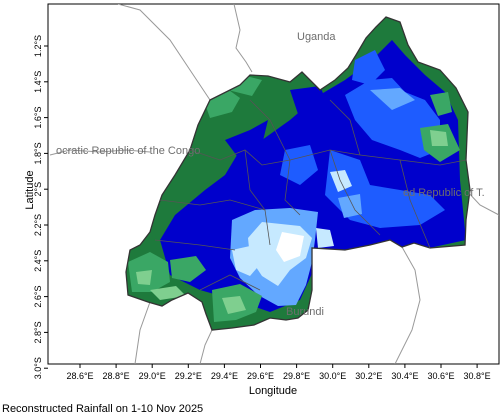 This screenshot has height=418, width=504. Describe the element at coordinates (368, 376) in the screenshot. I see `x-tick-label: 30.2°E` at that location.